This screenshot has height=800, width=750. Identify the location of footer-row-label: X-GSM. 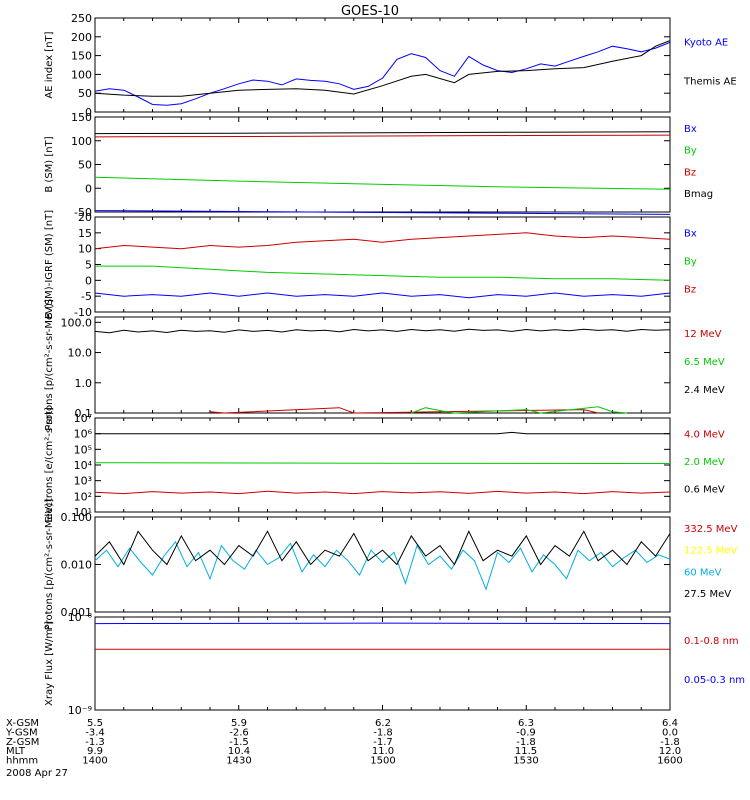
(22, 723).